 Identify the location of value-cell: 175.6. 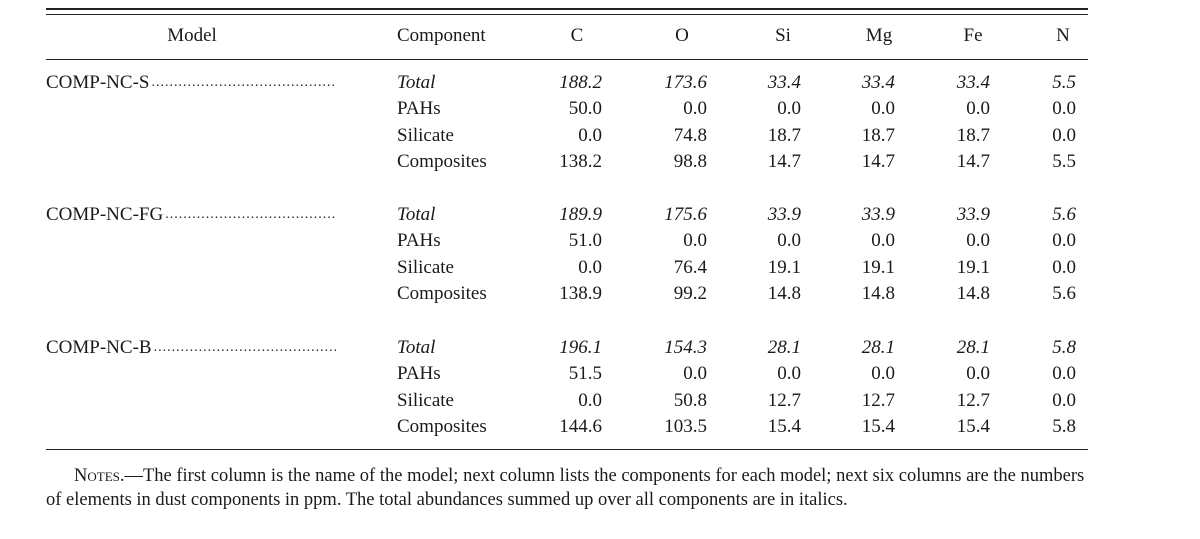
(685, 214).